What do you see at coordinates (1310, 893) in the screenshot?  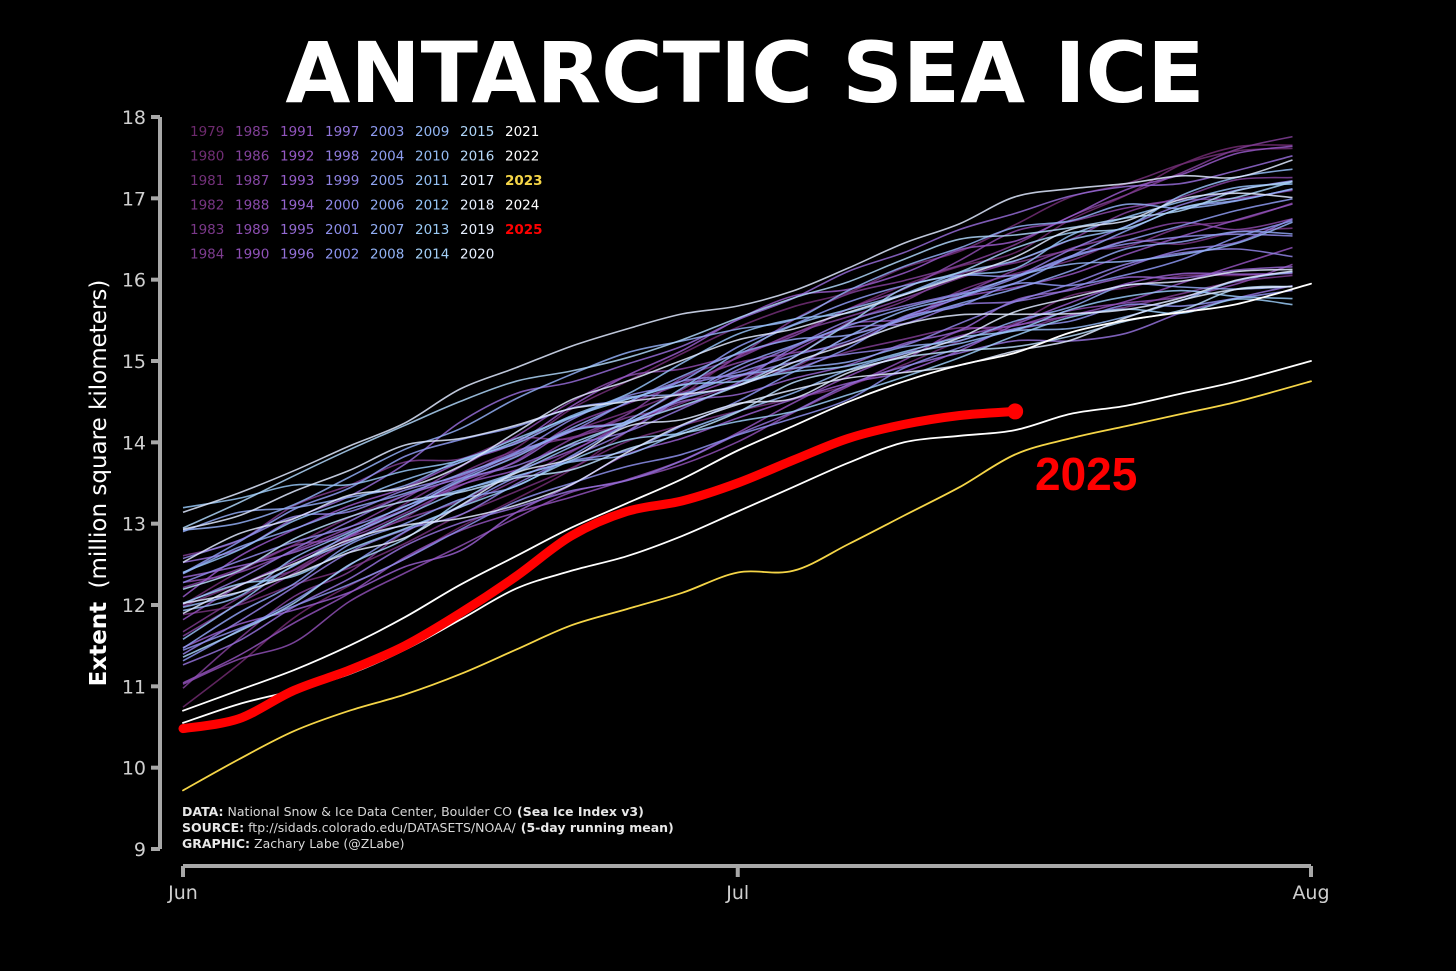 I see `x-tick-label-aug: Aug` at bounding box center [1310, 893].